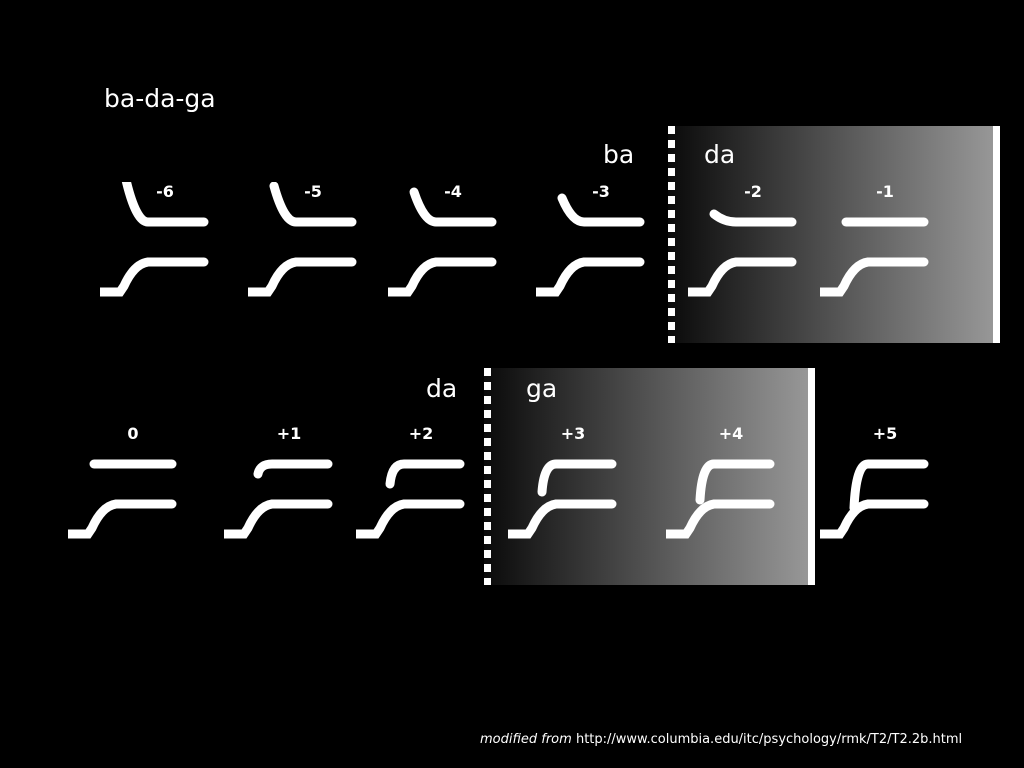 Image resolution: width=1024 pixels, height=768 pixels. What do you see at coordinates (619, 154) in the screenshot?
I see `row1-left-category-label: ba` at bounding box center [619, 154].